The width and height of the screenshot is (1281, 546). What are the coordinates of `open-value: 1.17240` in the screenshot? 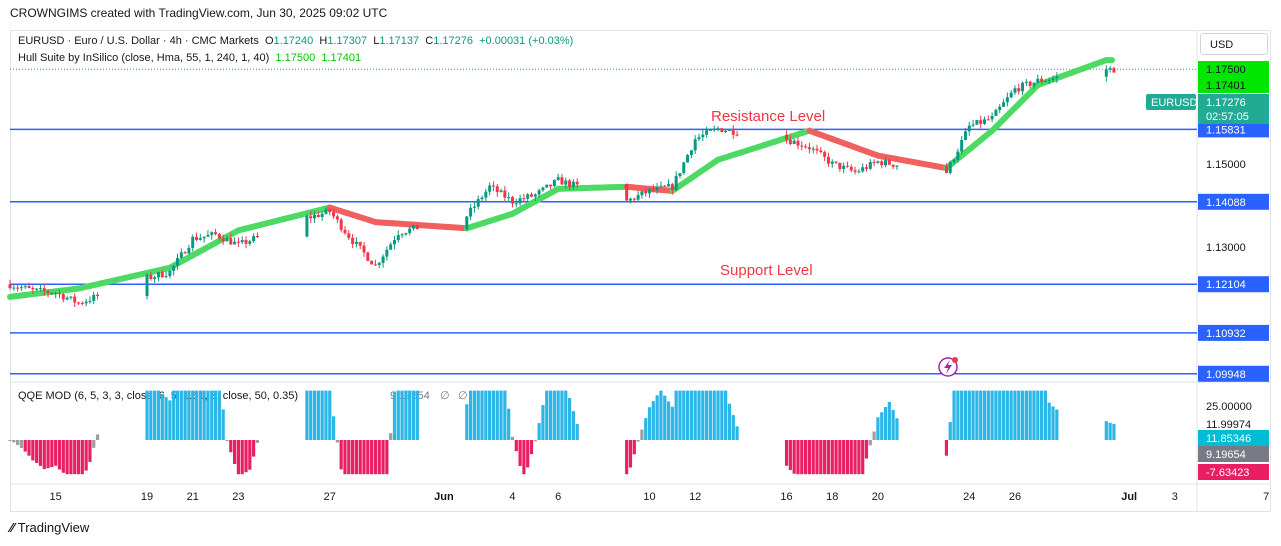 It's located at (293, 41).